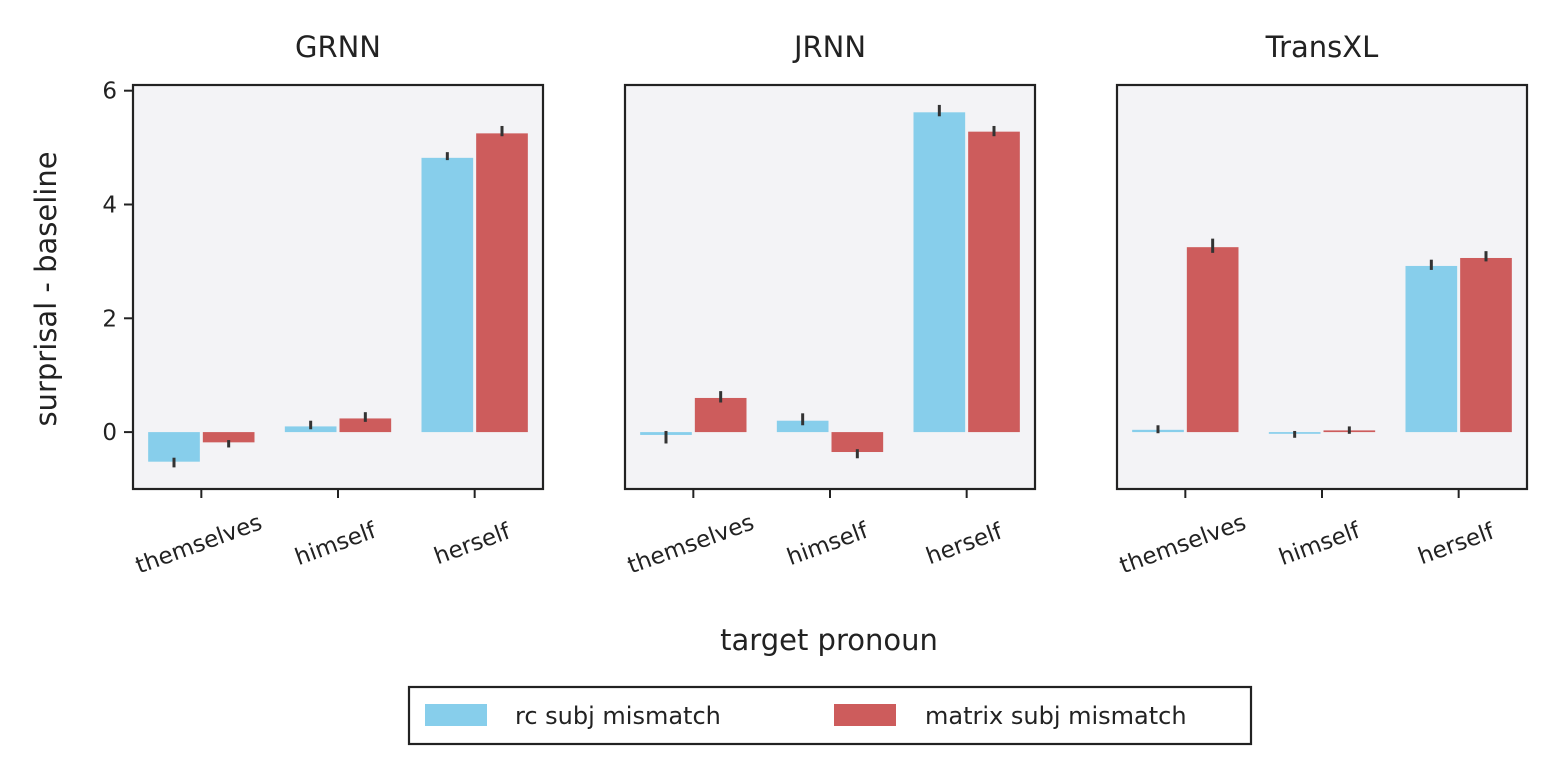 This screenshot has height=775, width=1560. I want to click on y-tick-label-4: 4, so click(109, 205).